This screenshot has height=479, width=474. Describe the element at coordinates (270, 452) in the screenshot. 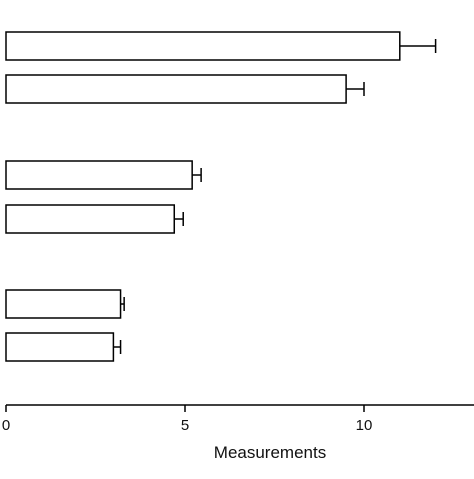

I see `x-axis-title: Measurements` at that location.